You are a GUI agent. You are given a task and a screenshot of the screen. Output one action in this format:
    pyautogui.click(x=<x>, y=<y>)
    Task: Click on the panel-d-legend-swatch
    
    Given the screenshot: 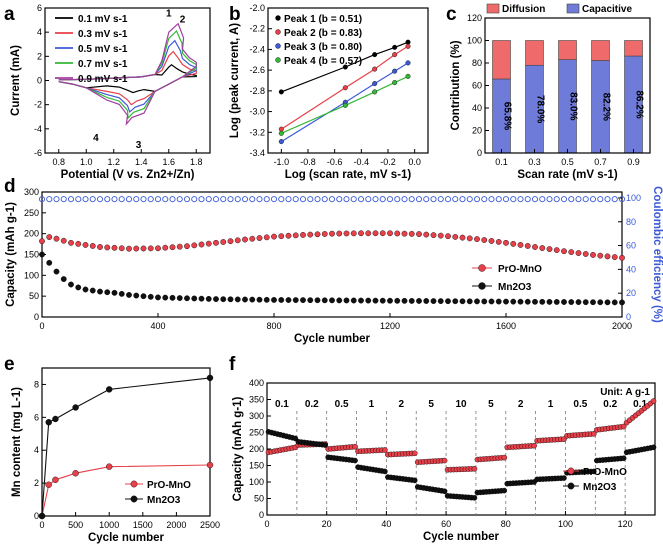 What is the action you would take?
    pyautogui.click(x=482, y=268)
    